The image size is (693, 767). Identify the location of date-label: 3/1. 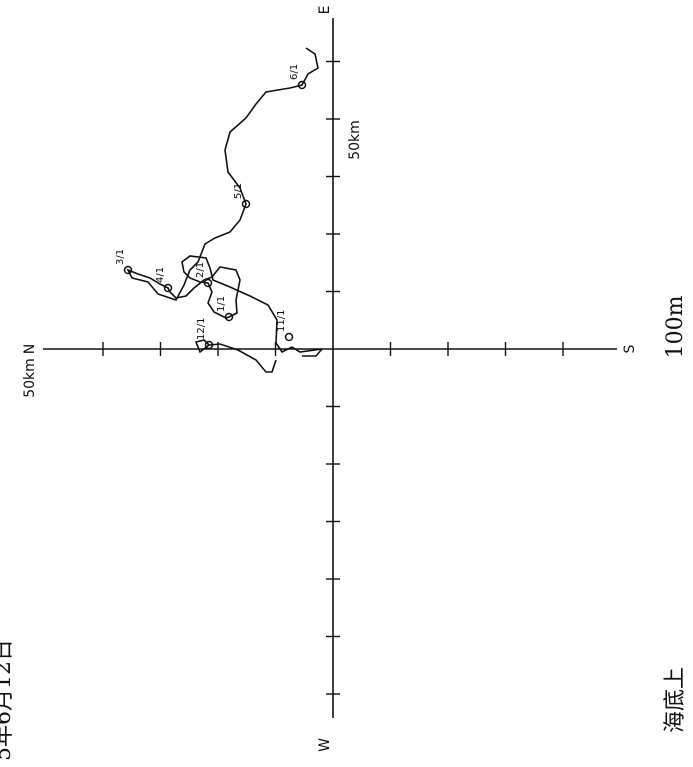
(120, 257).